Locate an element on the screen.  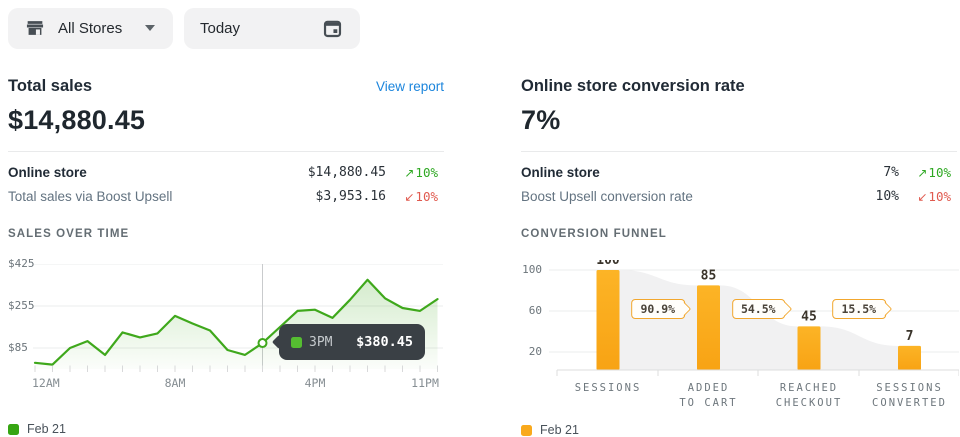
metric-value: $14,880.45 is located at coordinates (346, 172).